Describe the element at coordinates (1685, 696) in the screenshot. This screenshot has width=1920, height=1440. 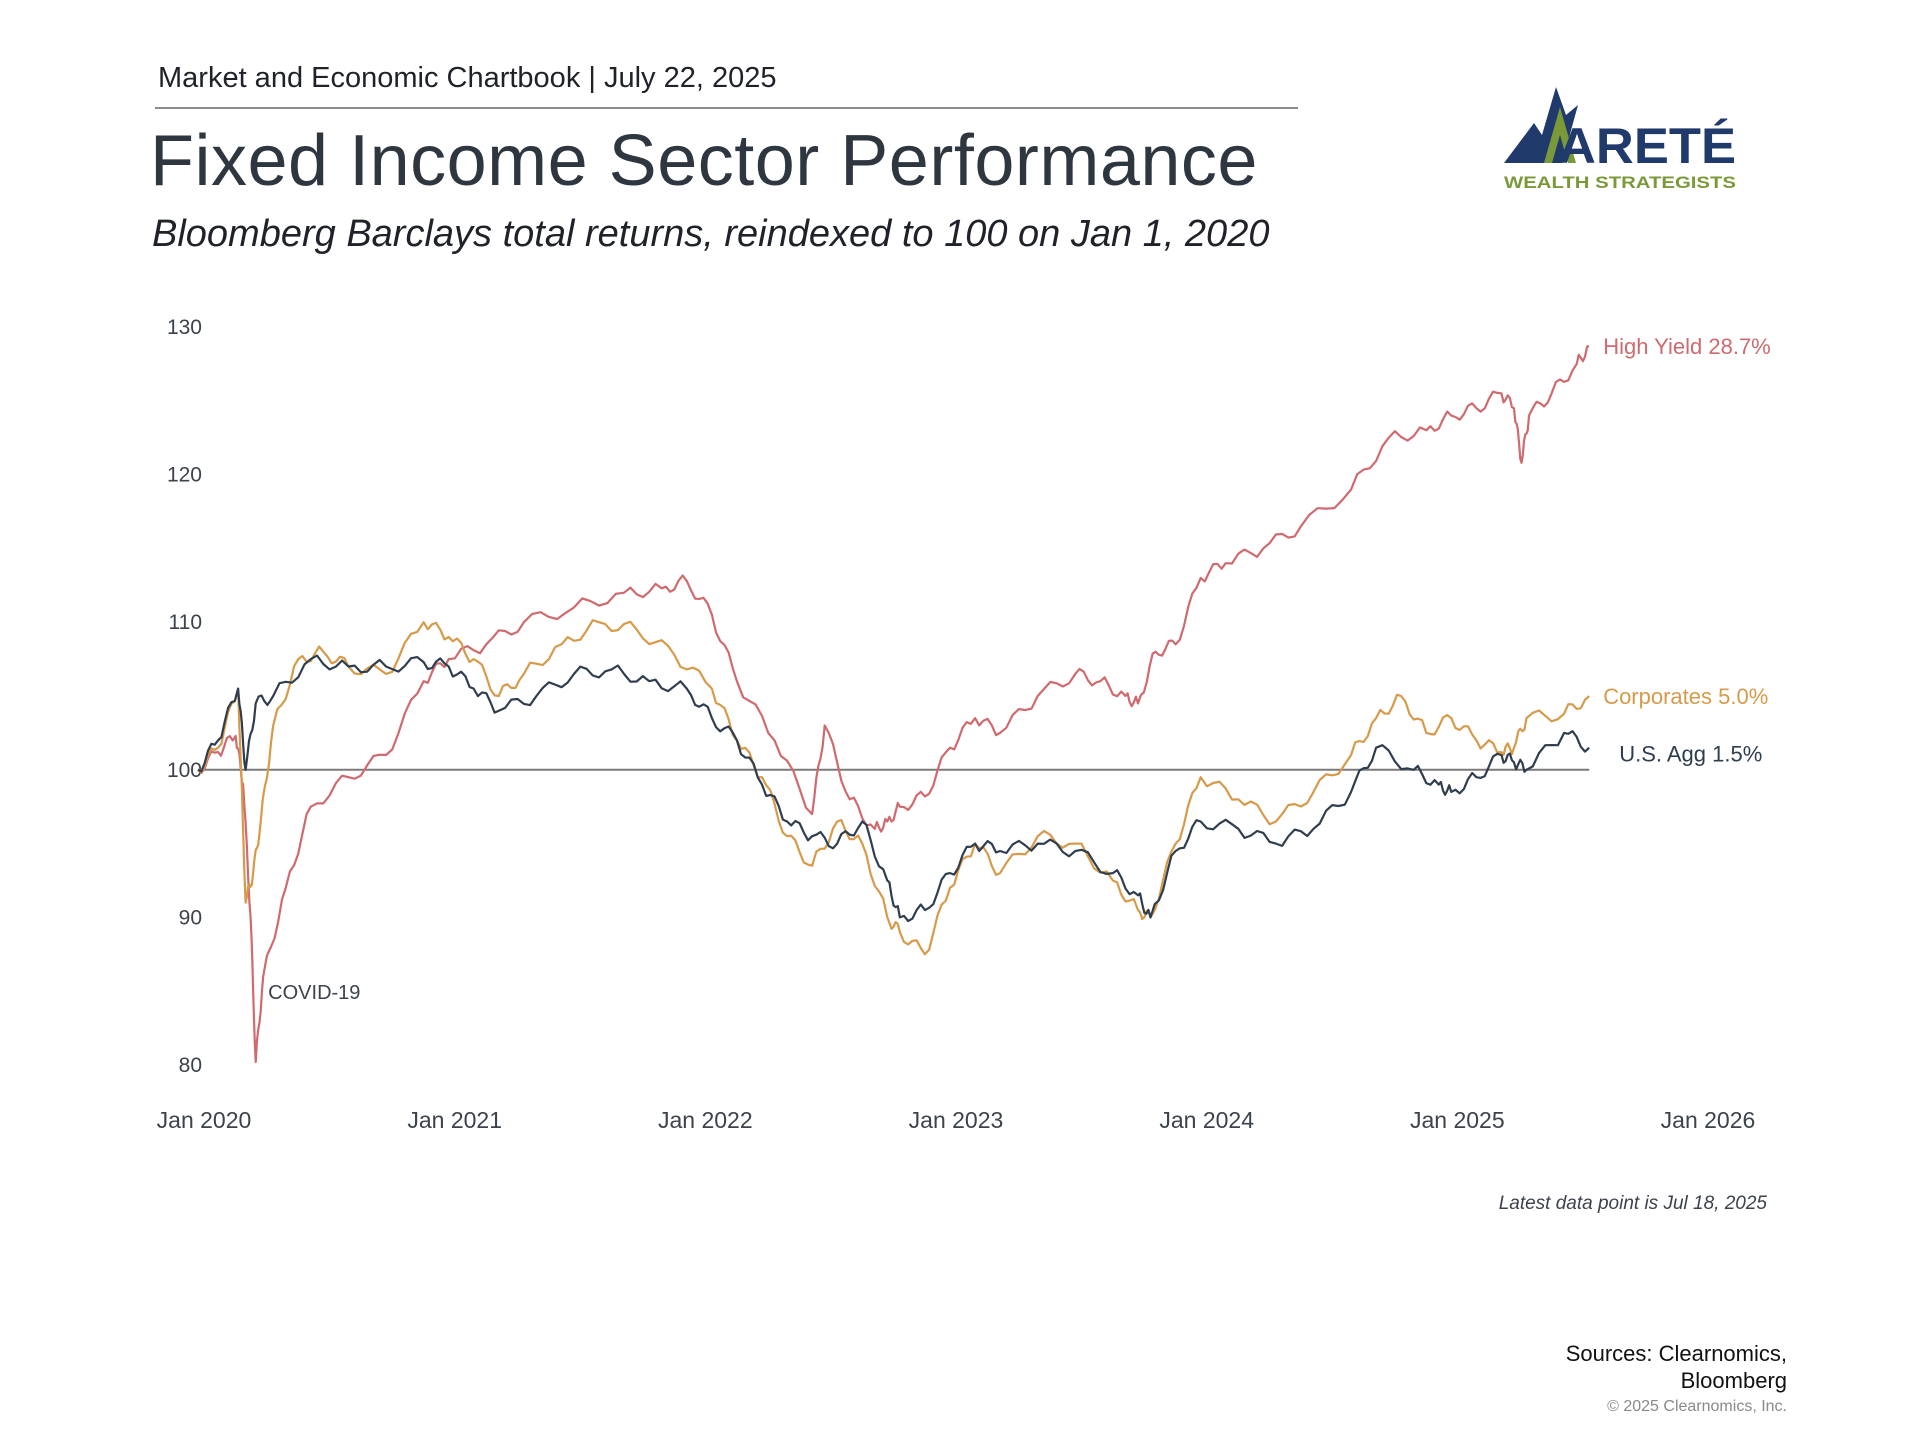
I see `series-end-label: Corporates 5.0%` at that location.